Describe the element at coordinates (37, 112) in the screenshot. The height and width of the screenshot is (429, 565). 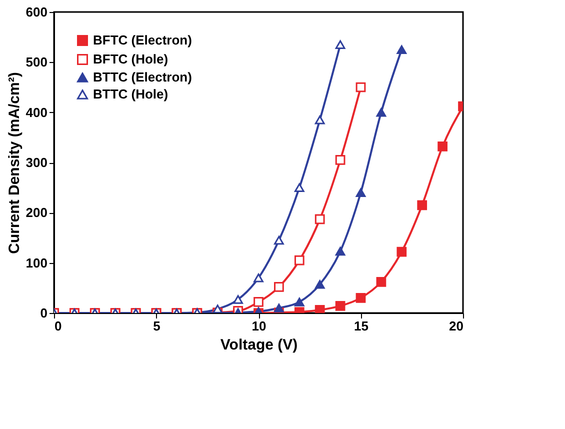
I see `y-tick-label: 400` at that location.